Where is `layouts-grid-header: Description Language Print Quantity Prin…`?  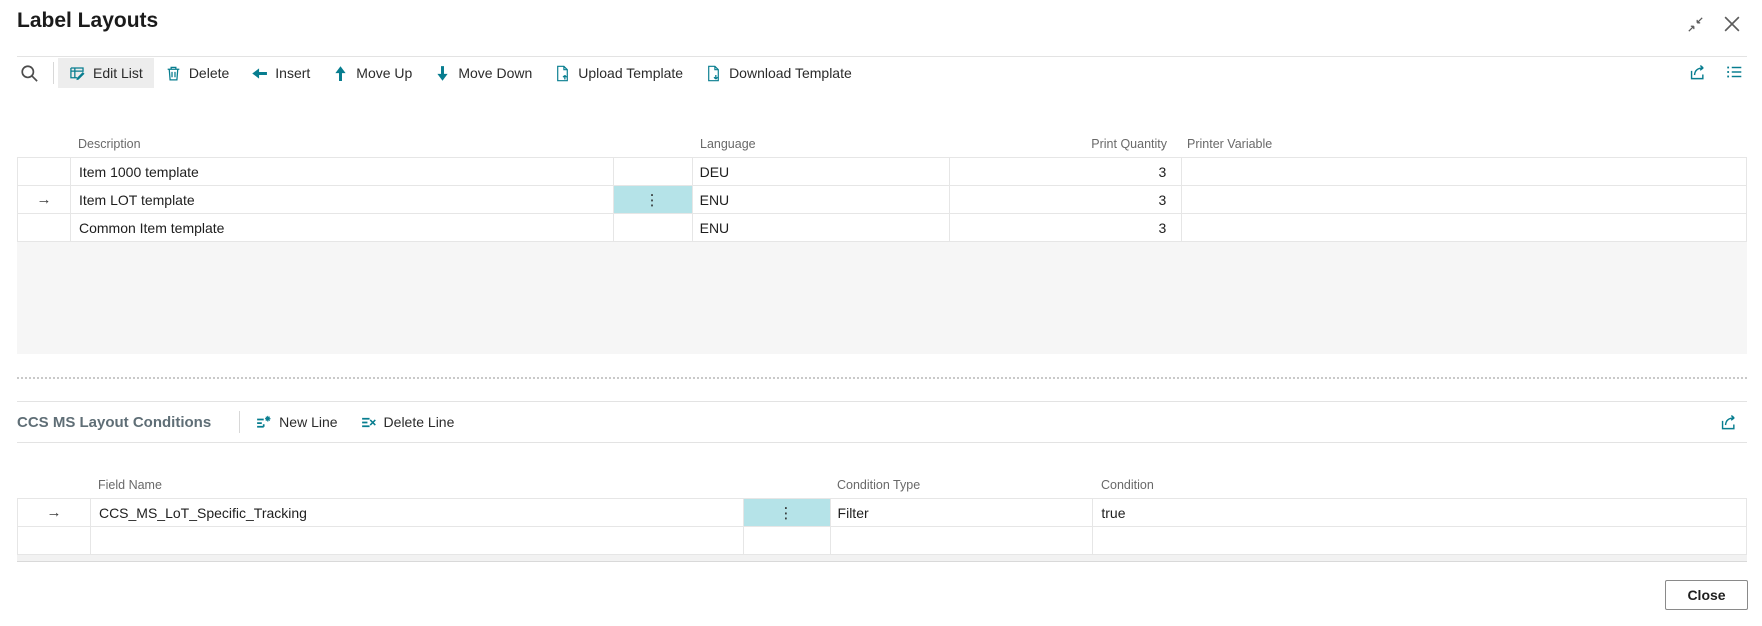
layouts-grid-header: Description Language Print Quantity Prin… is located at coordinates (882, 144).